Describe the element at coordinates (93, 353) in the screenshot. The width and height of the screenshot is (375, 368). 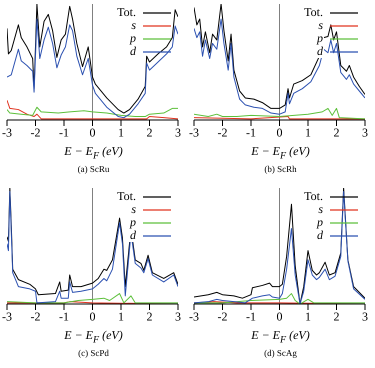
I see `text: (c) ScPd` at that location.